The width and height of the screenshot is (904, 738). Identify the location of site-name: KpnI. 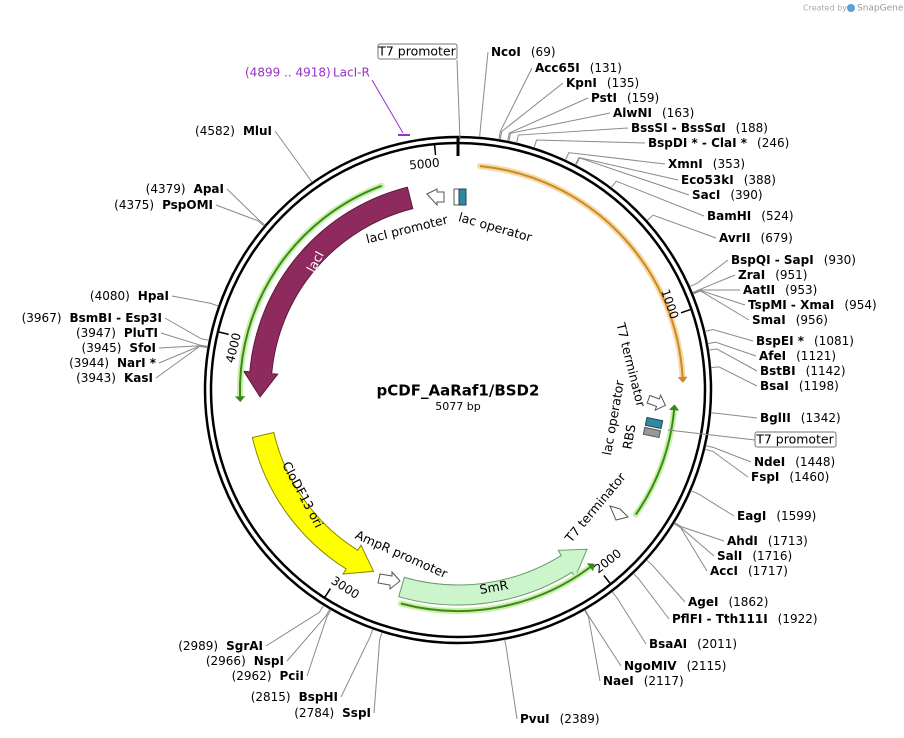
(581, 83).